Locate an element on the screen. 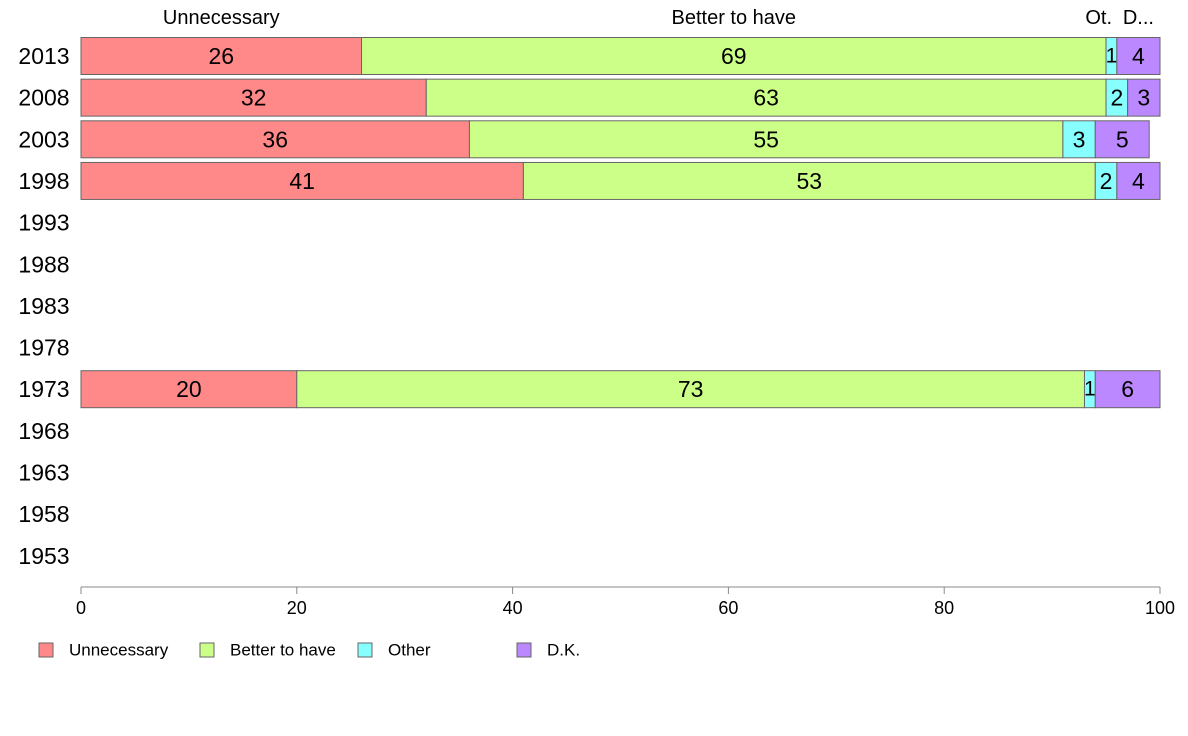 The width and height of the screenshot is (1188, 736). bar-better-to-have-2008 is located at coordinates (766, 97).